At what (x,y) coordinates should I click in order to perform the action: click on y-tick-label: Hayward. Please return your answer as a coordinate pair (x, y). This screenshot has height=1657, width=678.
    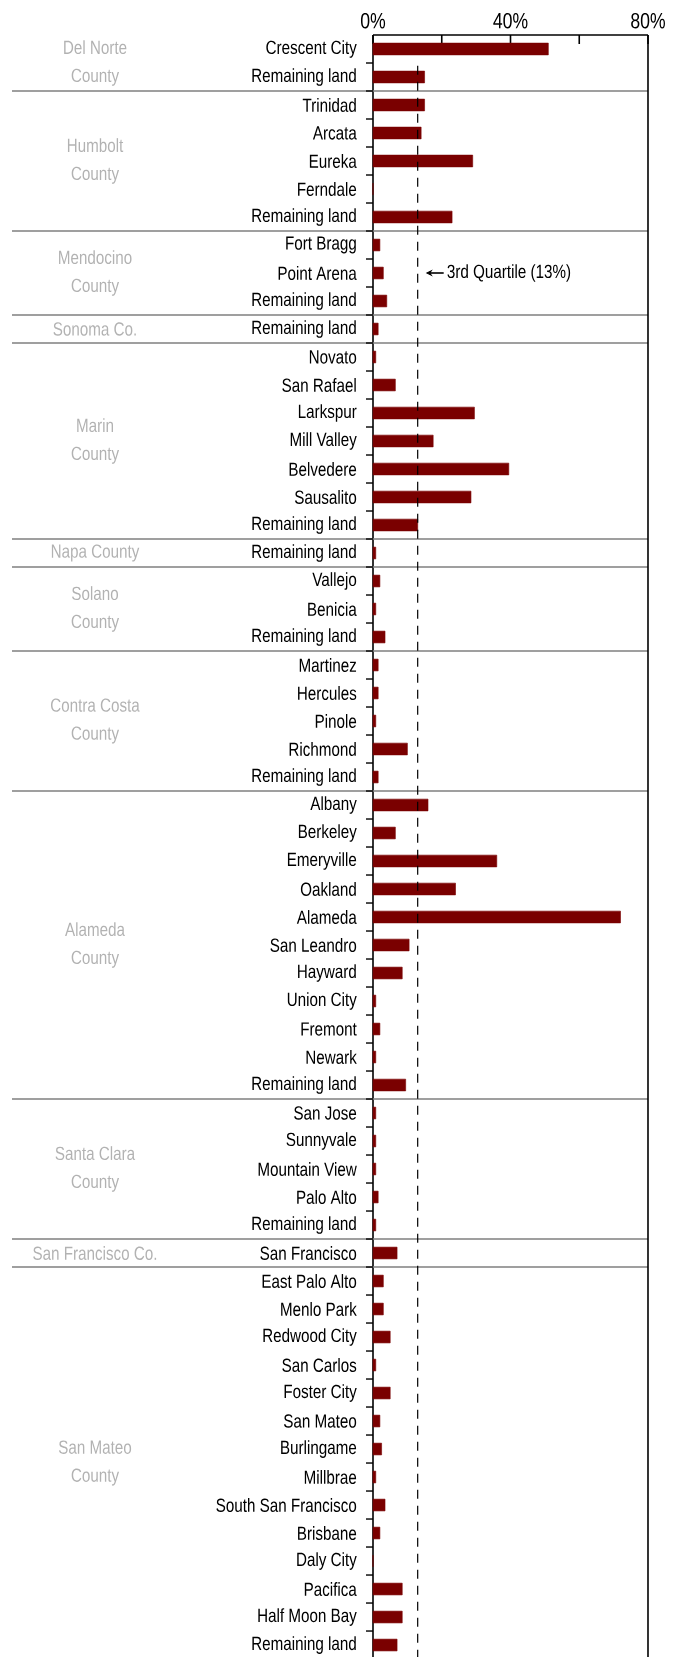
    Looking at the image, I should click on (327, 973).